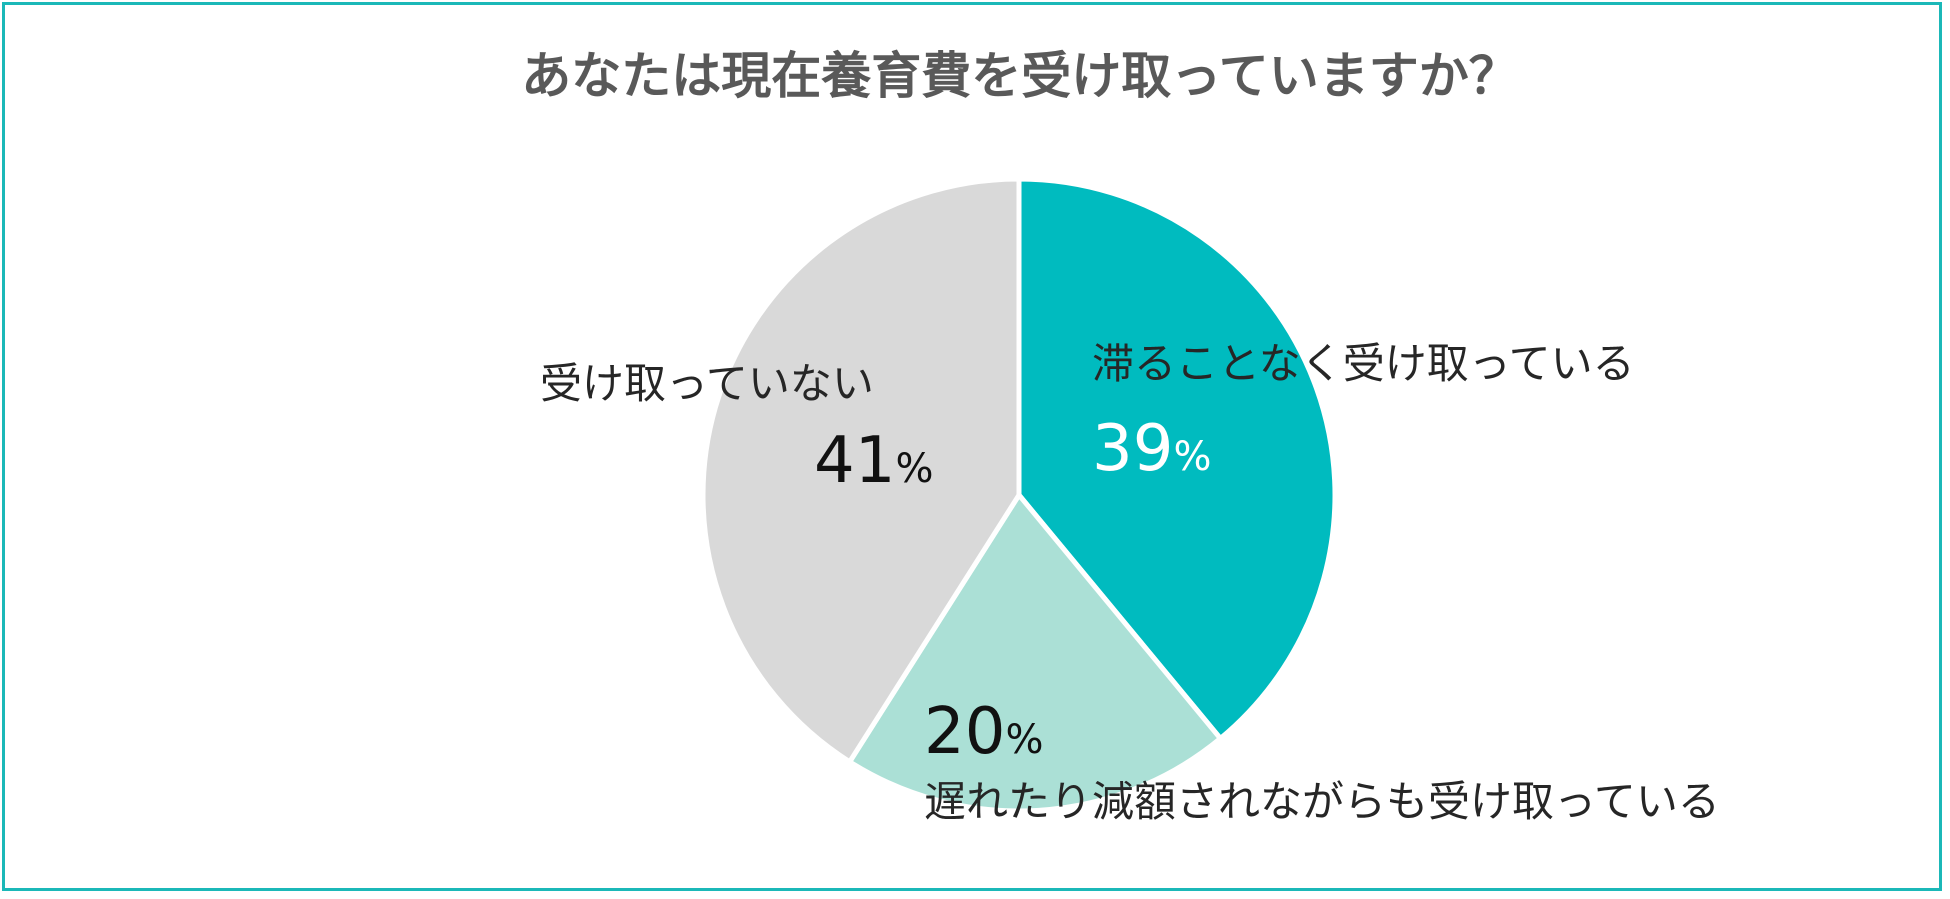  Describe the element at coordinates (1132, 449) in the screenshot. I see `slice-value-number: 39` at that location.